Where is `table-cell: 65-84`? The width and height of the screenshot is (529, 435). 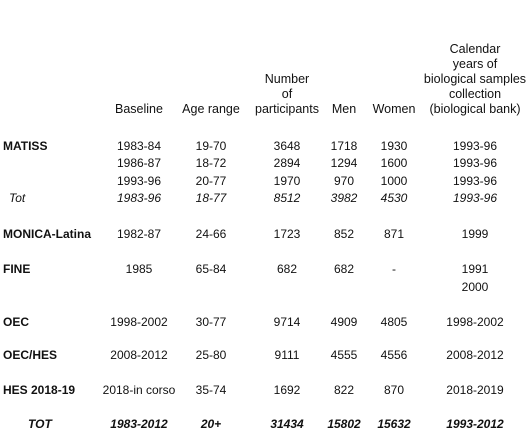 table-cell: 65-84 is located at coordinates (211, 269).